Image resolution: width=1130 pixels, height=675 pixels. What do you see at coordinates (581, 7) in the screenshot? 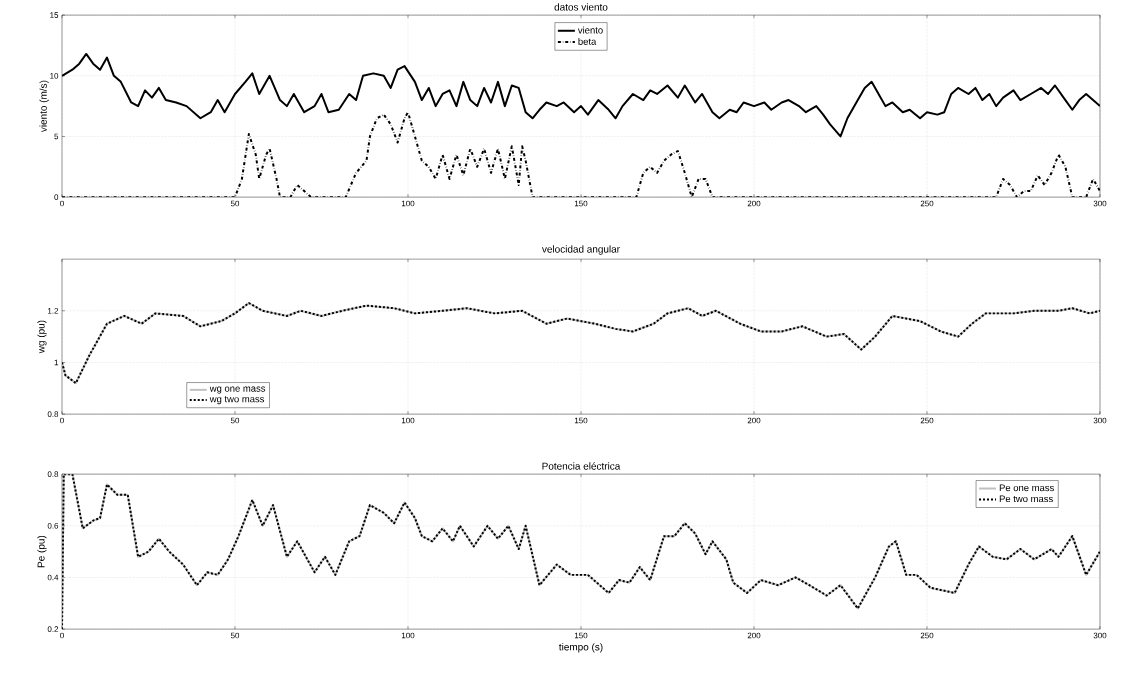
I see `chart-title: datos viento` at bounding box center [581, 7].